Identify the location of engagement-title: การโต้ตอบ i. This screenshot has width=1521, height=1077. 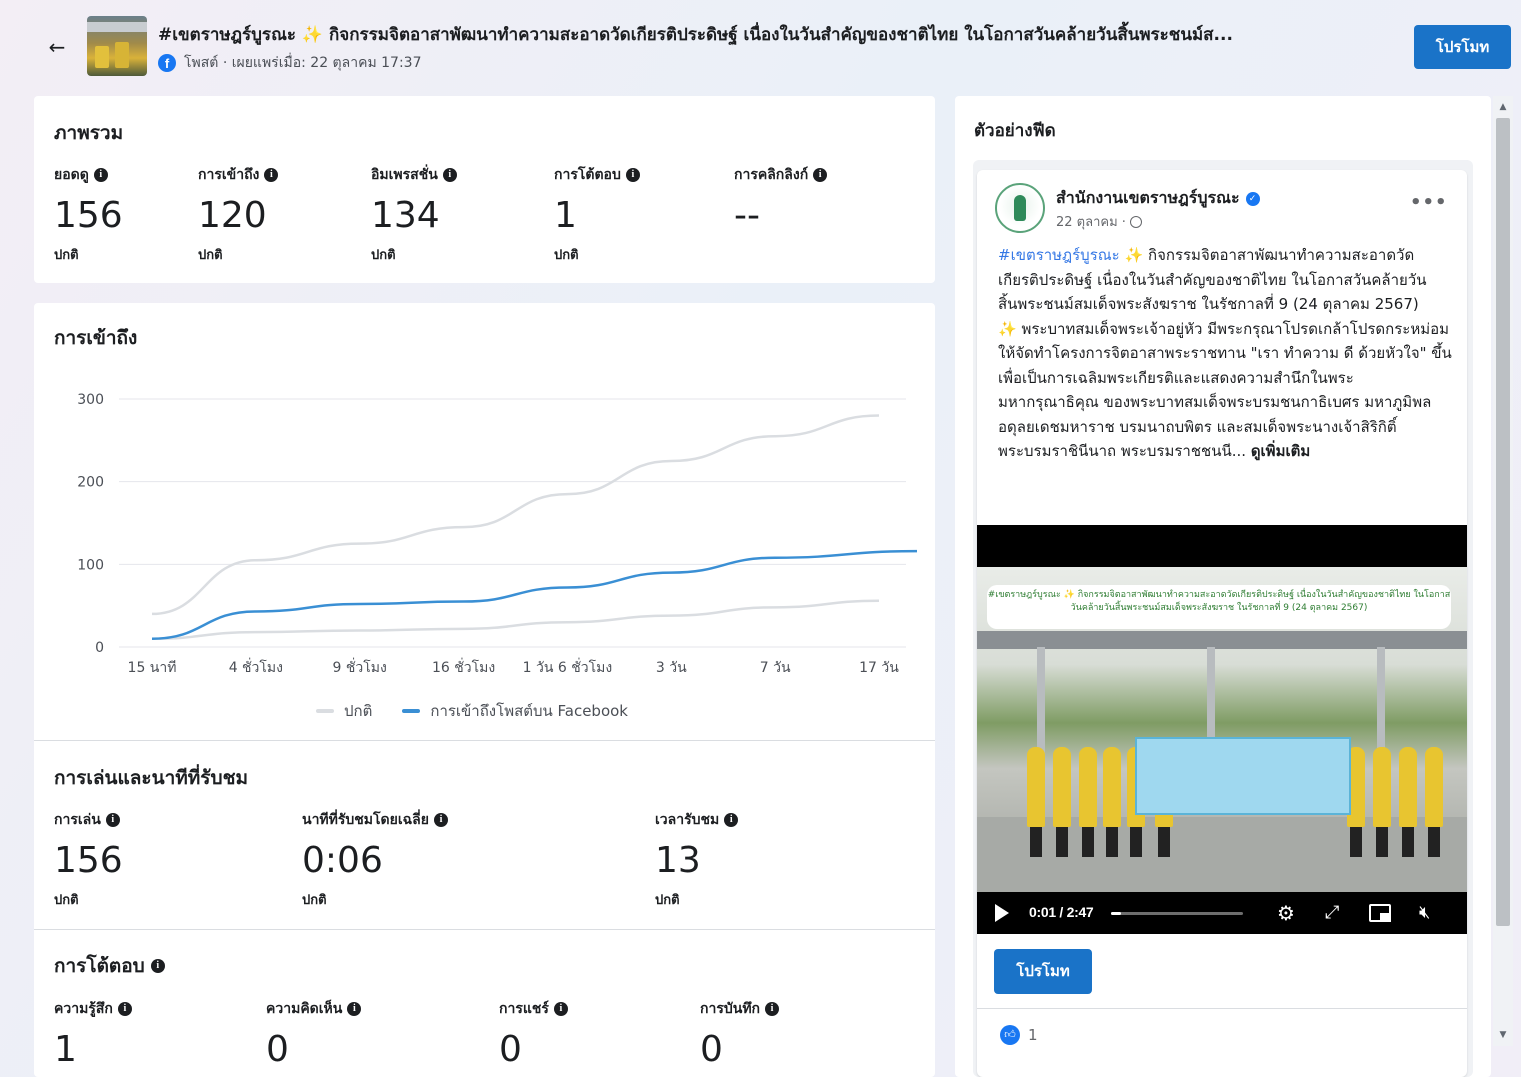
(109, 966).